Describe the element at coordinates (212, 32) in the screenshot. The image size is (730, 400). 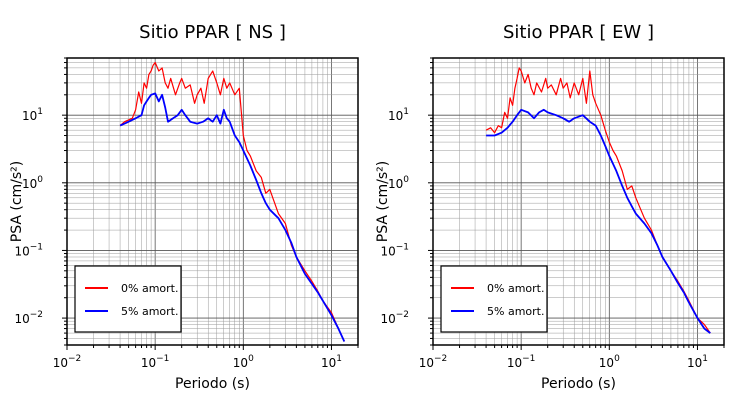
I see `chart-title: Sitio PPAR [ NS ]` at that location.